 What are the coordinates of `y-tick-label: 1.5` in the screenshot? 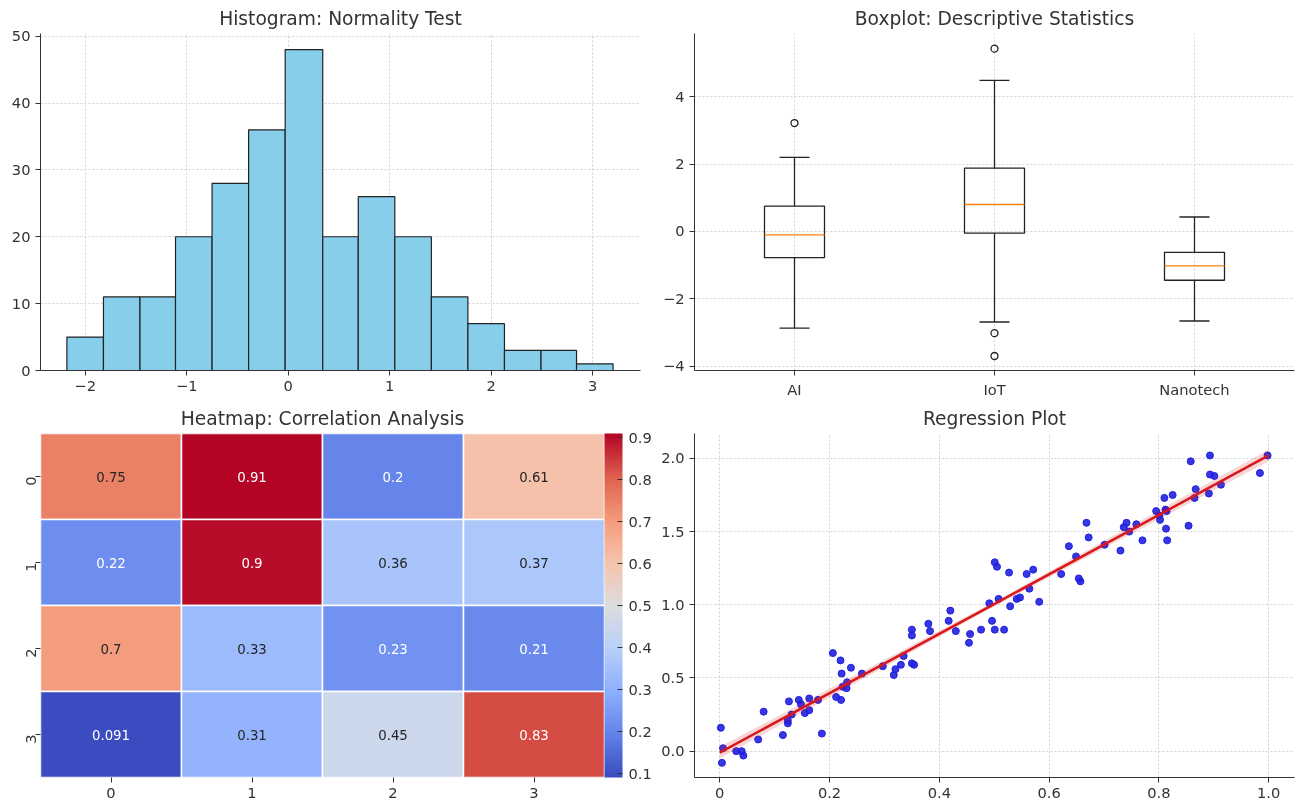 It's located at (673, 531).